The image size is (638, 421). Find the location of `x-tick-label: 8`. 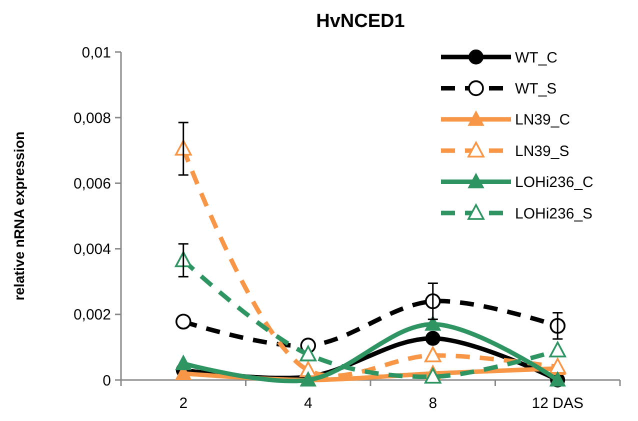

x-tick-label: 8 is located at coordinates (433, 403).